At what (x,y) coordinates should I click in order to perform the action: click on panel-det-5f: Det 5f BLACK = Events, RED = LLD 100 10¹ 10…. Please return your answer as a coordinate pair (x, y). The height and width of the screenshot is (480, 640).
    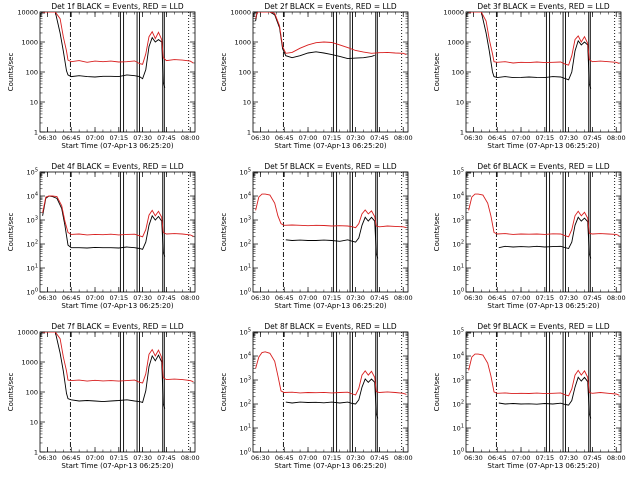
    Looking at the image, I should click on (316, 236).